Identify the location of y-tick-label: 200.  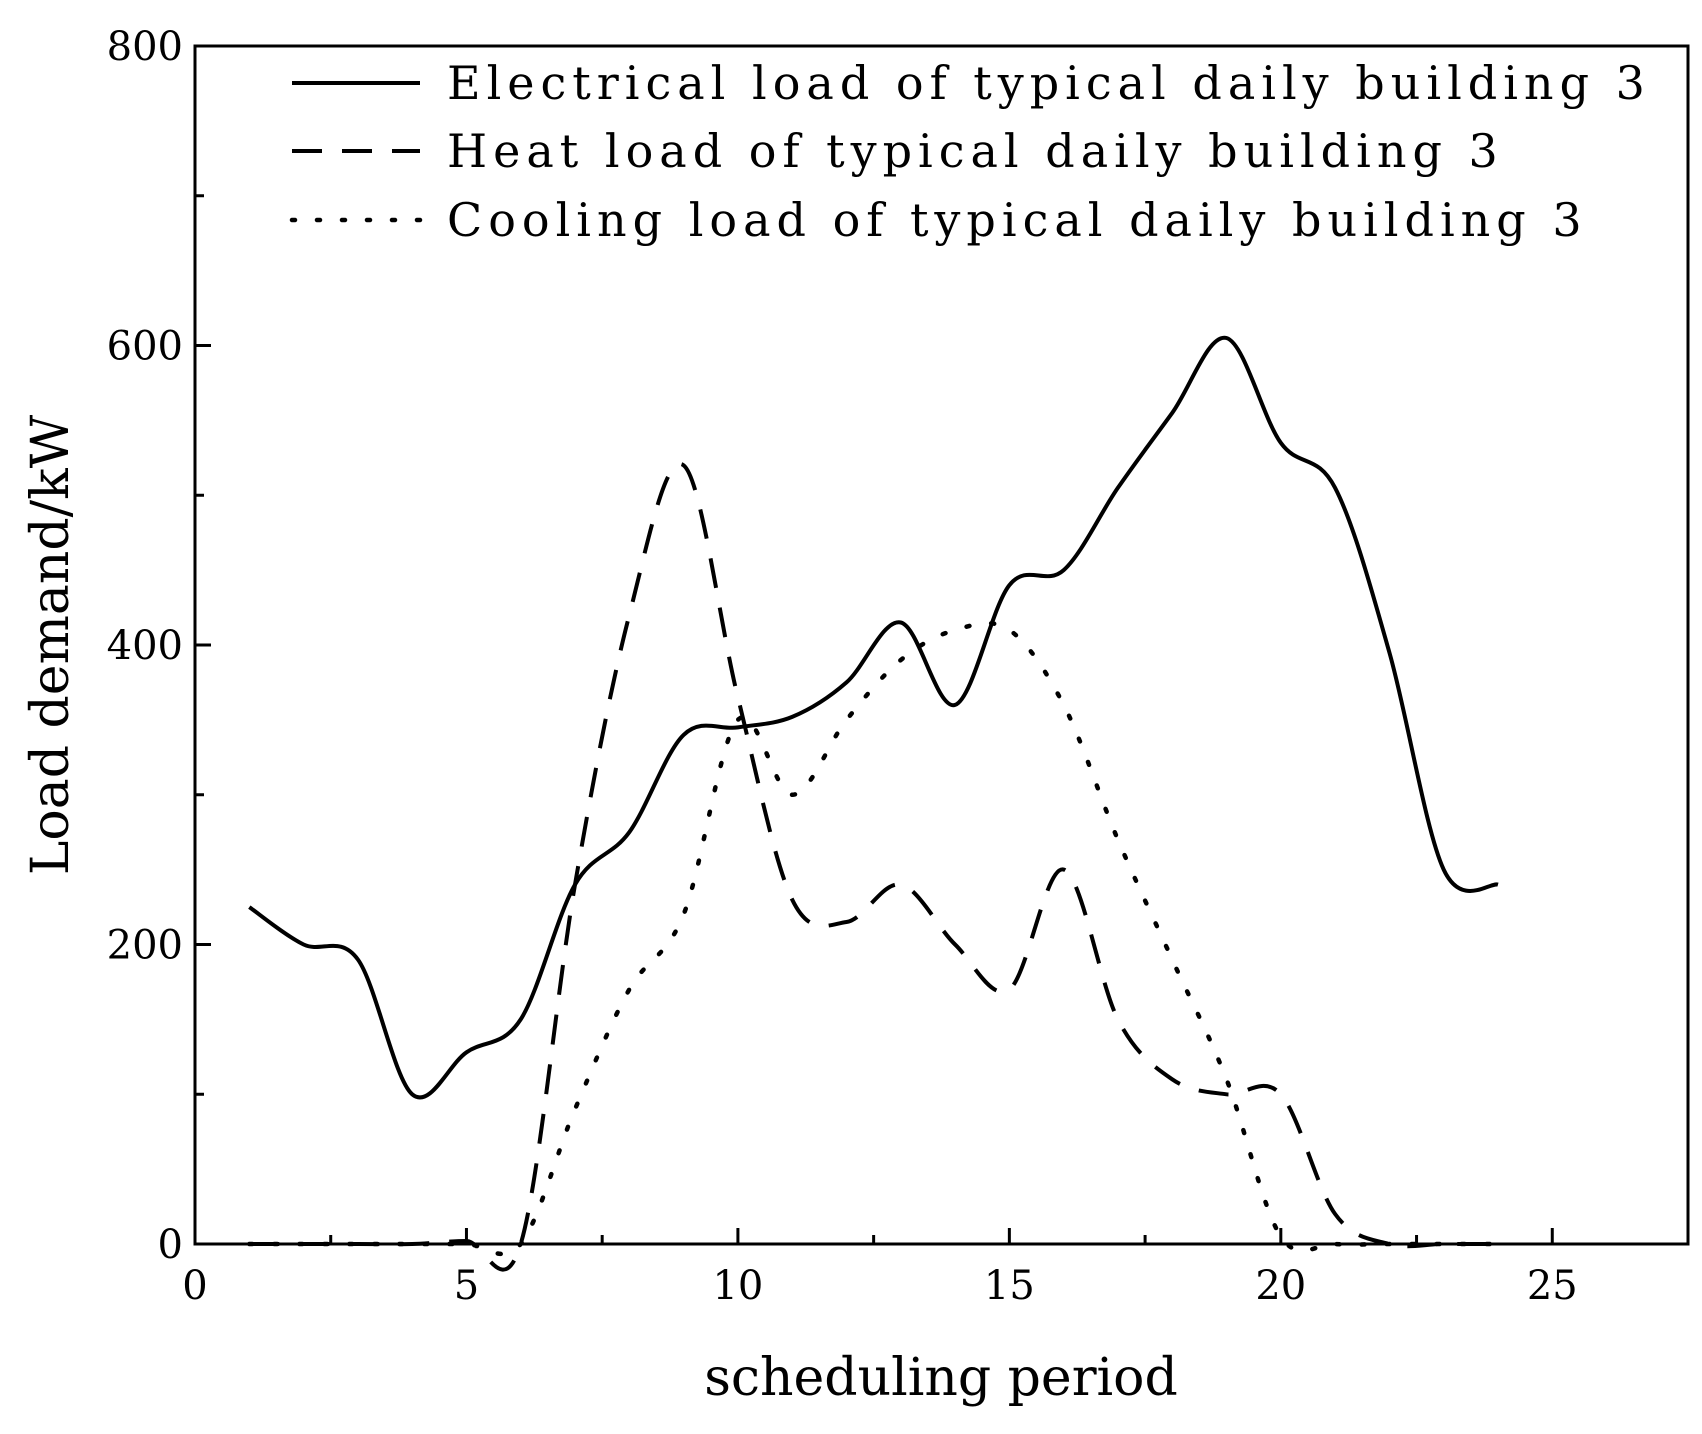
(145, 946).